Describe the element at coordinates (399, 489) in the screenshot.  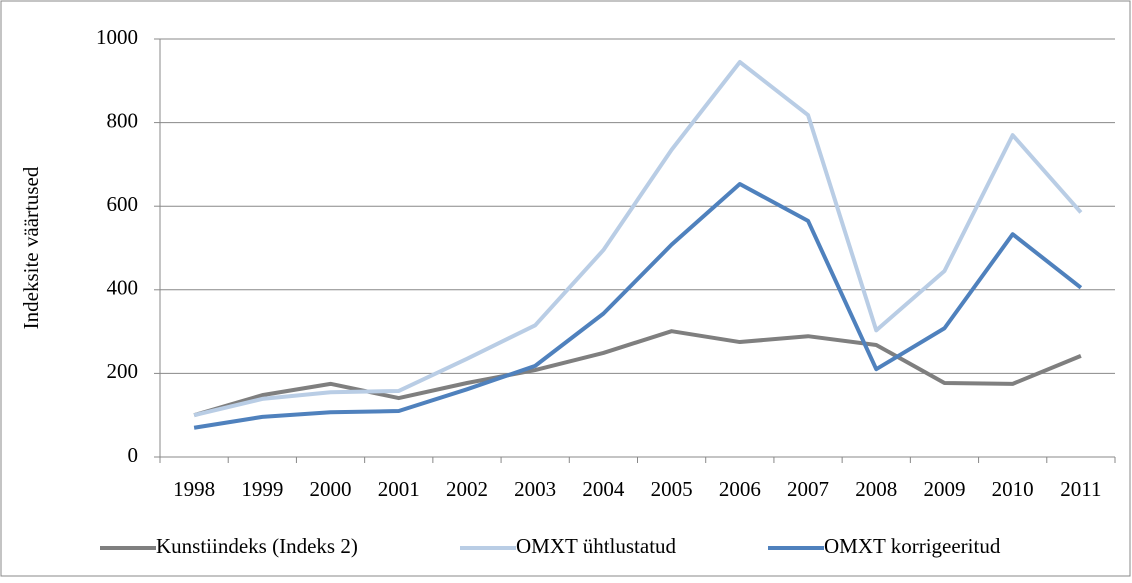
I see `x-tick-label: 2001` at that location.